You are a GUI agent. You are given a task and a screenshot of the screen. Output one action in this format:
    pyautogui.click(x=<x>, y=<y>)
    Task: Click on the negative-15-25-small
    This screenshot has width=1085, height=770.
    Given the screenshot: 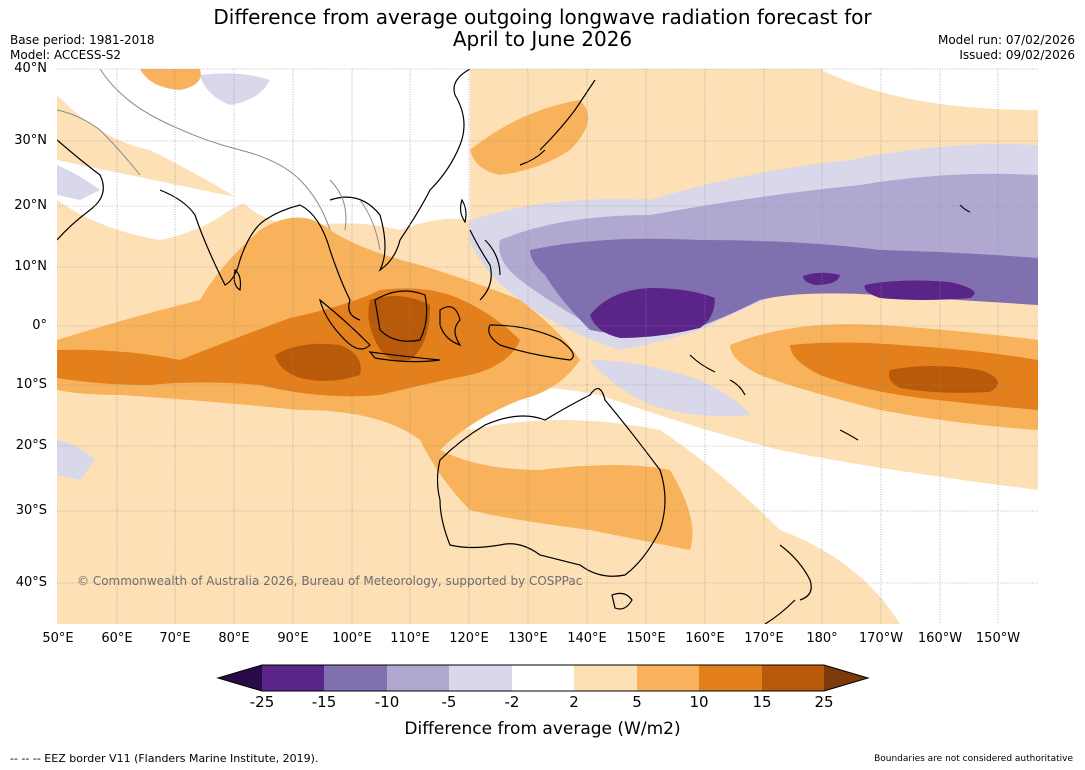 What is the action you would take?
    pyautogui.click(x=821, y=278)
    